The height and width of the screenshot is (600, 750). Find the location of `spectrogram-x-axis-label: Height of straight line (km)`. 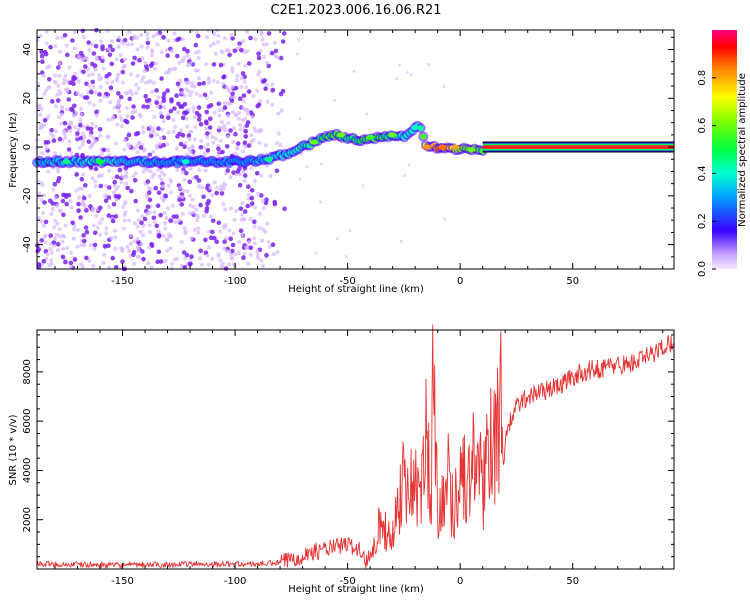

spectrogram-x-axis-label: Height of straight line (km) is located at coordinates (356, 289).